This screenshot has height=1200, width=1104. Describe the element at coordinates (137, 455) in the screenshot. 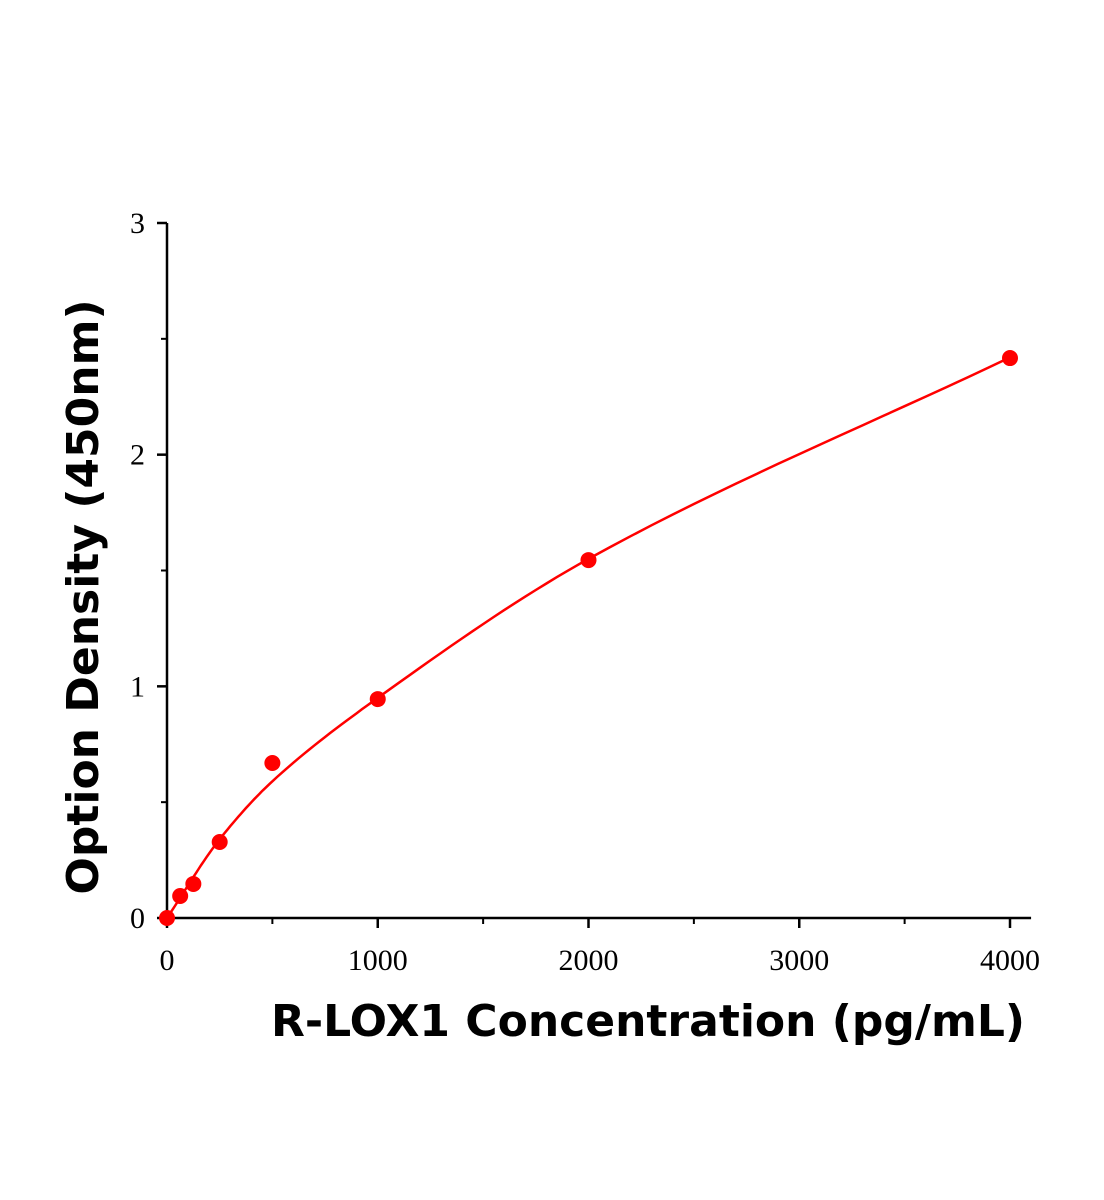

I see `y-tick-label: 2` at that location.